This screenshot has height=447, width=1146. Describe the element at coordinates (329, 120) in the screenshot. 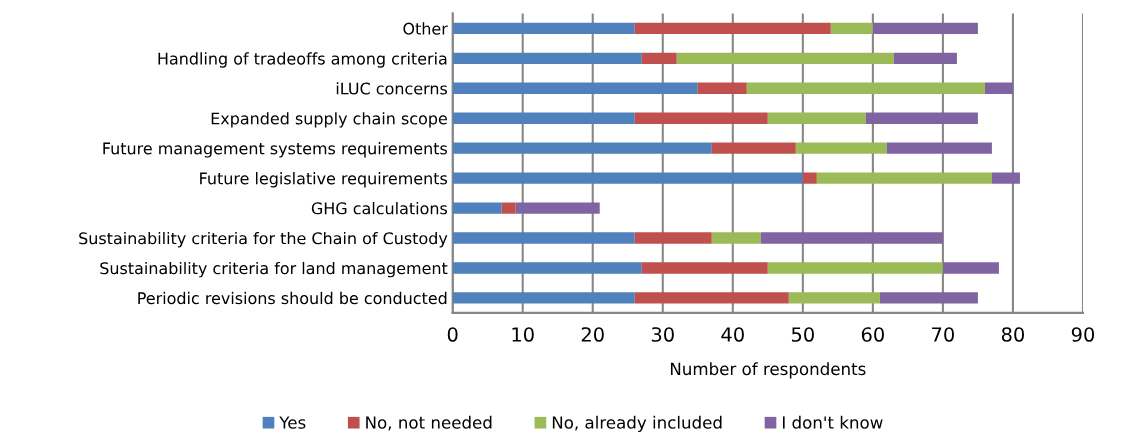

I see `y-tick-label: Expanded supply chain scope` at that location.